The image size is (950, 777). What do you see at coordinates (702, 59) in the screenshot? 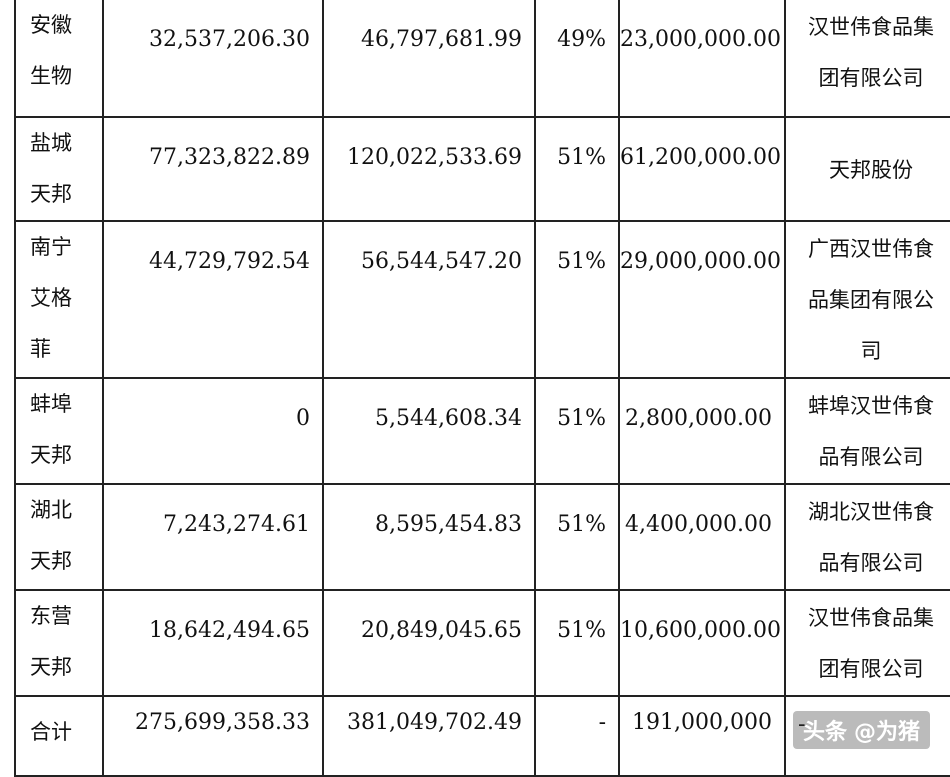
I see `value-cell: 23,000,000.00` at bounding box center [702, 59].